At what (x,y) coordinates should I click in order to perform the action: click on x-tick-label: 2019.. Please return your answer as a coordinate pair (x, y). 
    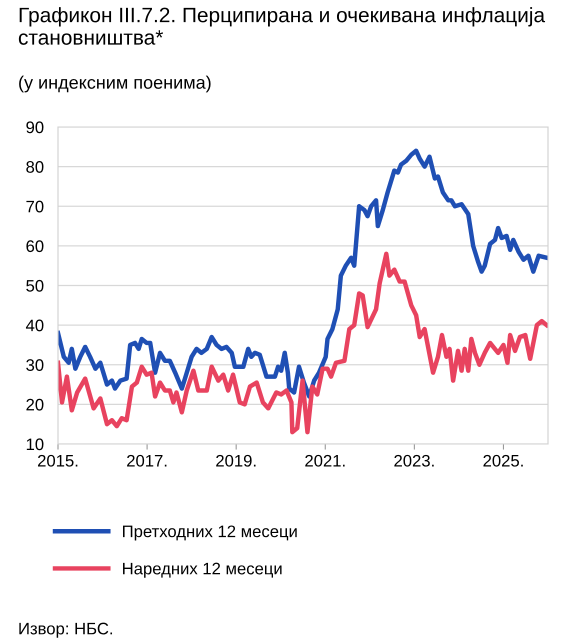
    Looking at the image, I should click on (236, 460).